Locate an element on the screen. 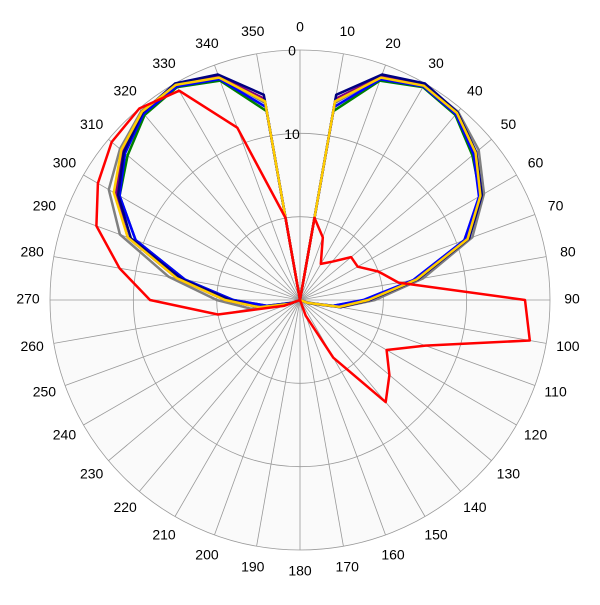  angle-label: 10 is located at coordinates (347, 31).